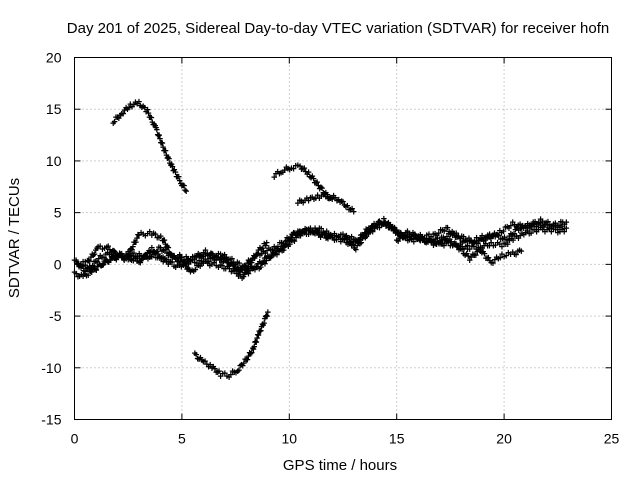 This screenshot has width=640, height=480. Describe the element at coordinates (51, 368) in the screenshot. I see `y-tick-label: -10` at that location.